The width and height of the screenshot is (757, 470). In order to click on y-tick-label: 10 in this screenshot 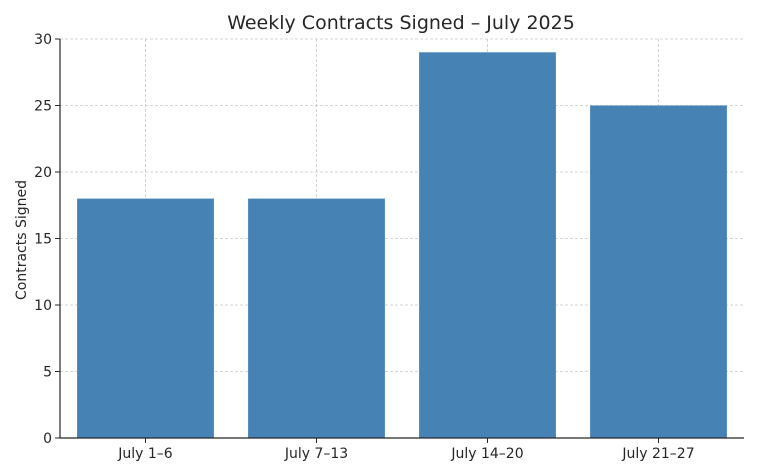, I will do `click(43, 306)`.